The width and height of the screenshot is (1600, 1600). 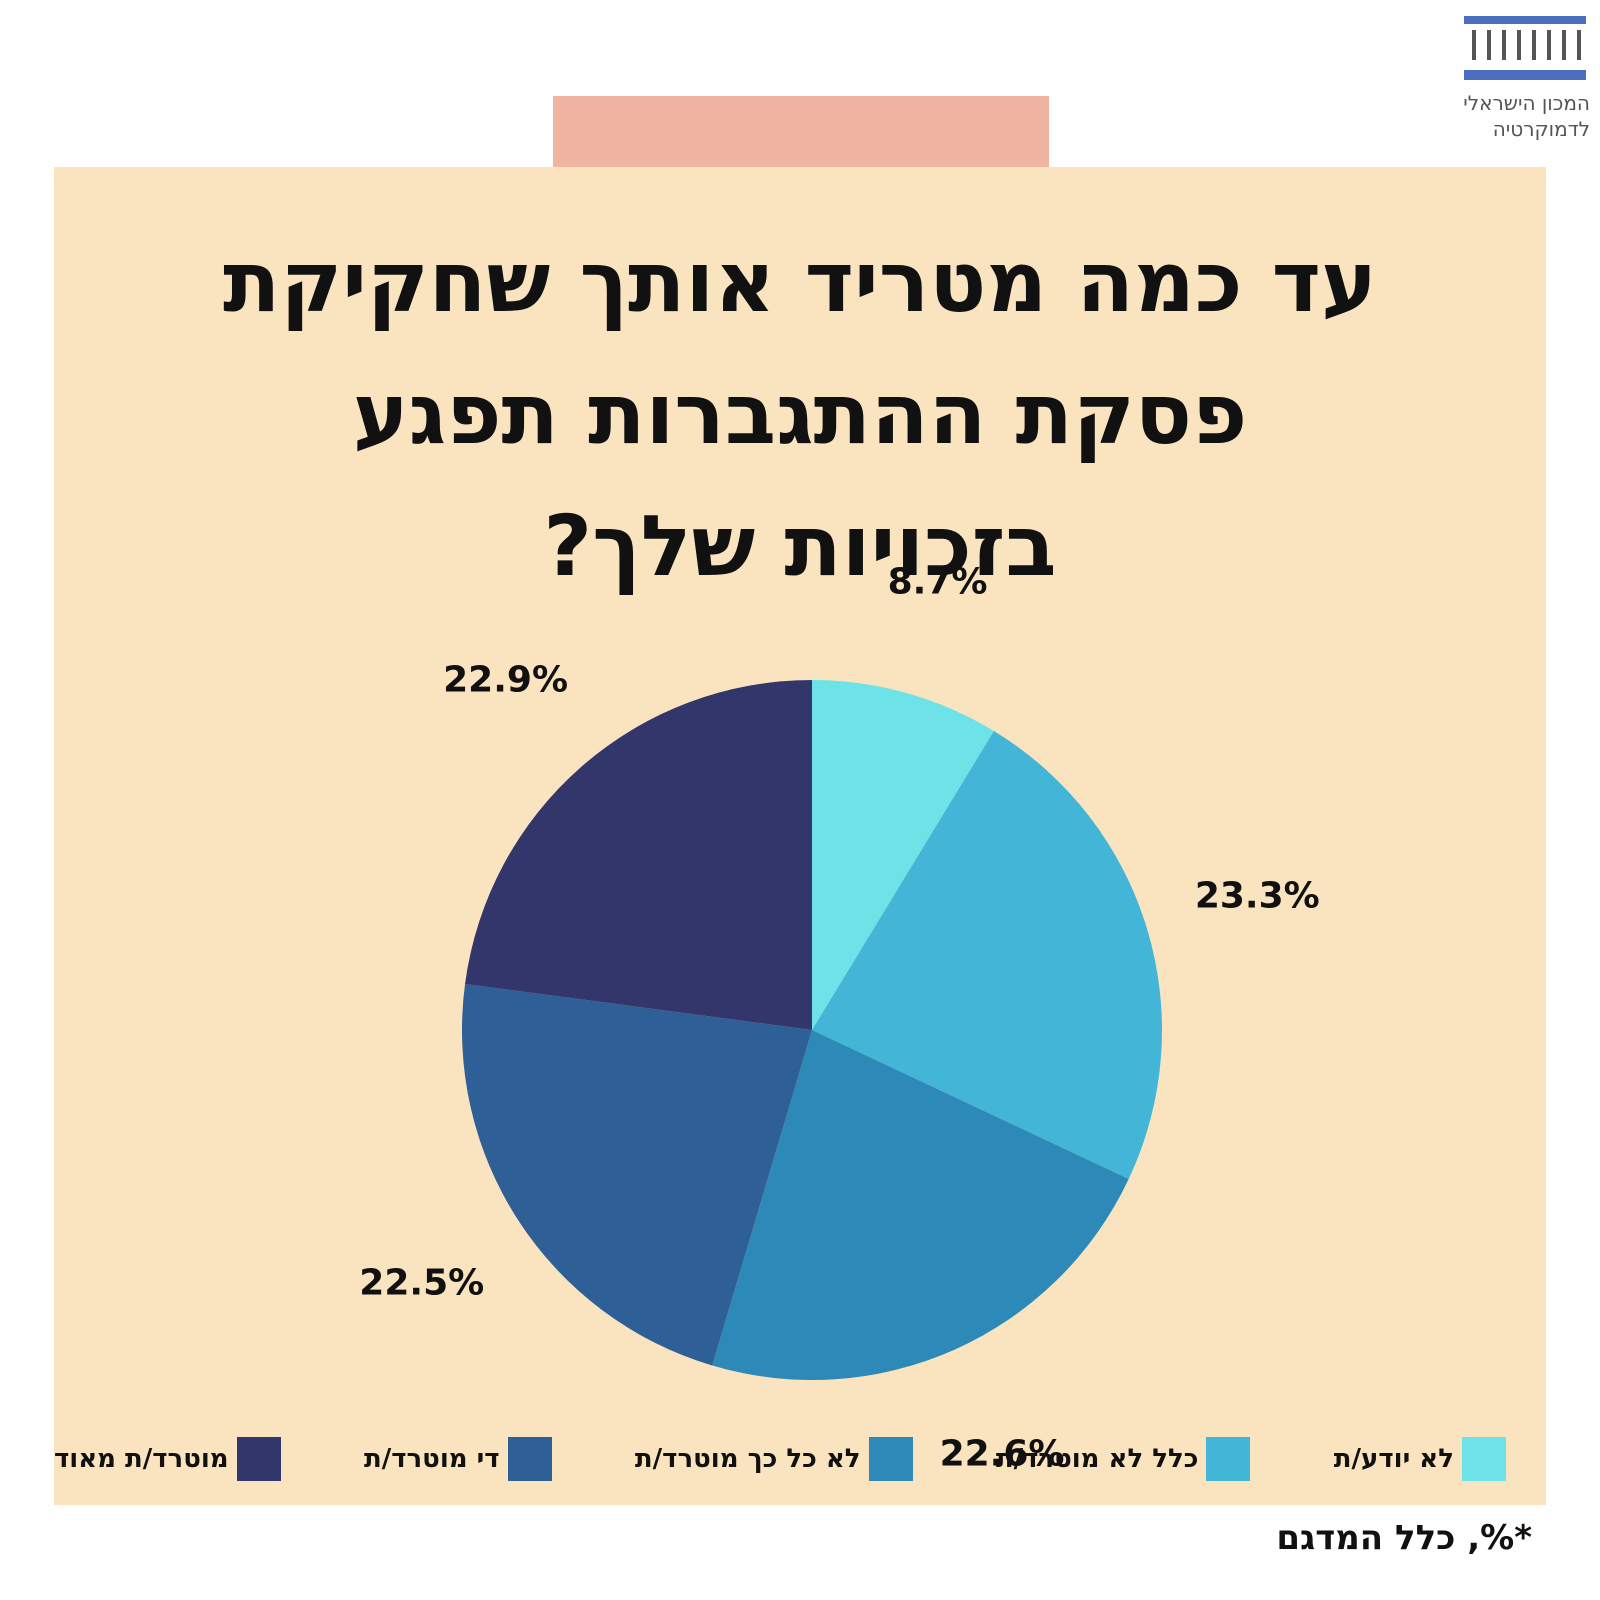 What do you see at coordinates (937, 582) in the screenshot?
I see `slice-value-label-1: 8.7%` at bounding box center [937, 582].